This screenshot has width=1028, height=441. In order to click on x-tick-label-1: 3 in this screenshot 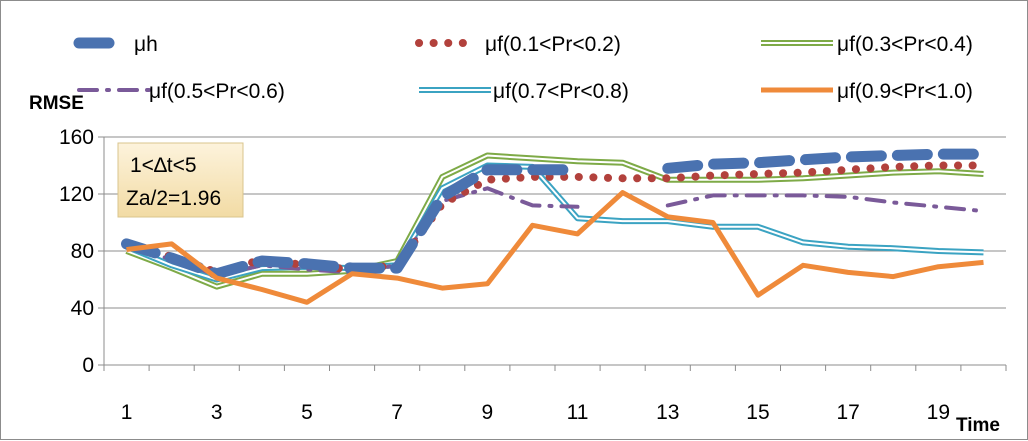, I will do `click(217, 412)`.